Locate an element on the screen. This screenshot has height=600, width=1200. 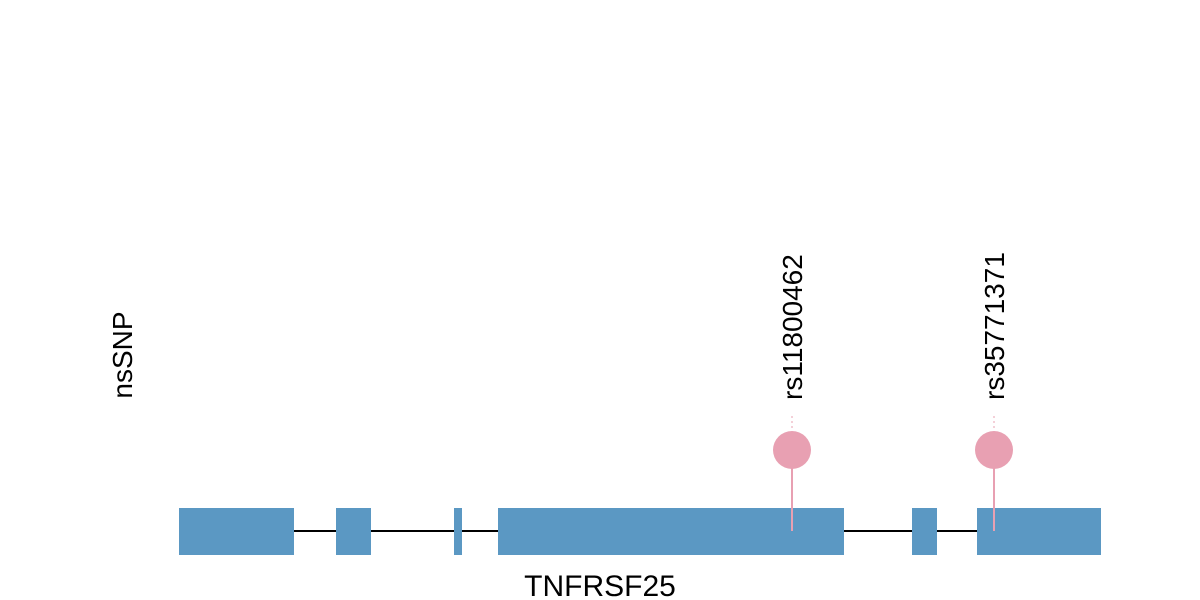
gene-name: TNFRSF25 is located at coordinates (600, 585).